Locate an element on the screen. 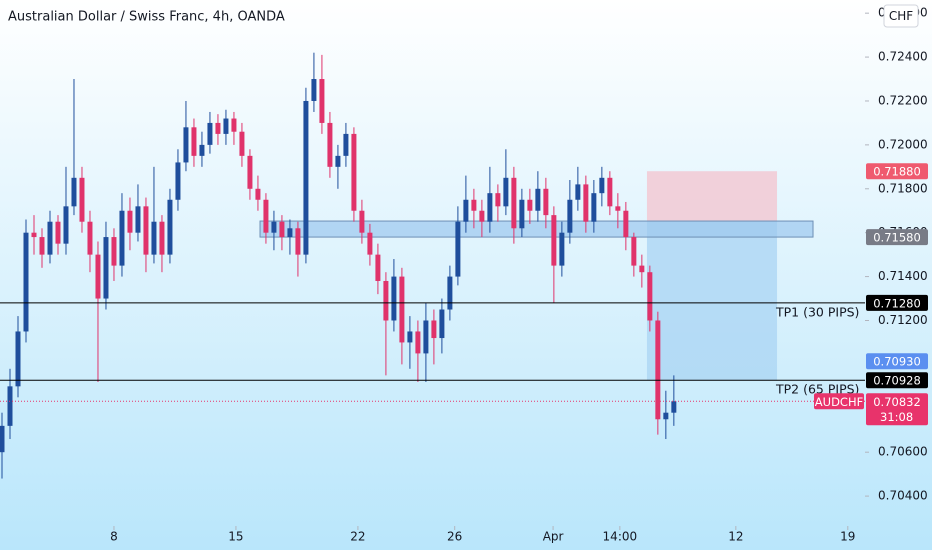 This screenshot has width=932, height=550. stop-zone is located at coordinates (712, 196).